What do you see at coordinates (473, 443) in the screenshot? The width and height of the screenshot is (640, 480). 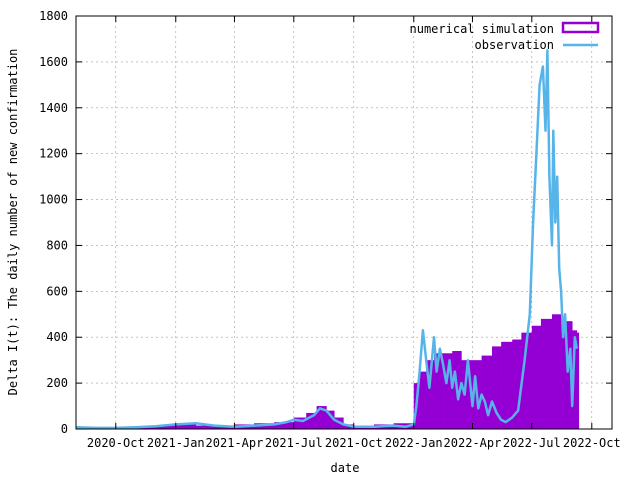 I see `x-tick-label: 2022-Apr` at bounding box center [473, 443].